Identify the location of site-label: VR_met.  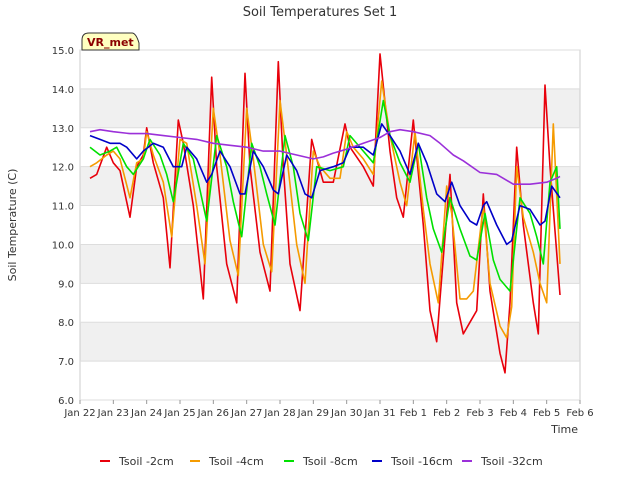
(110, 42).